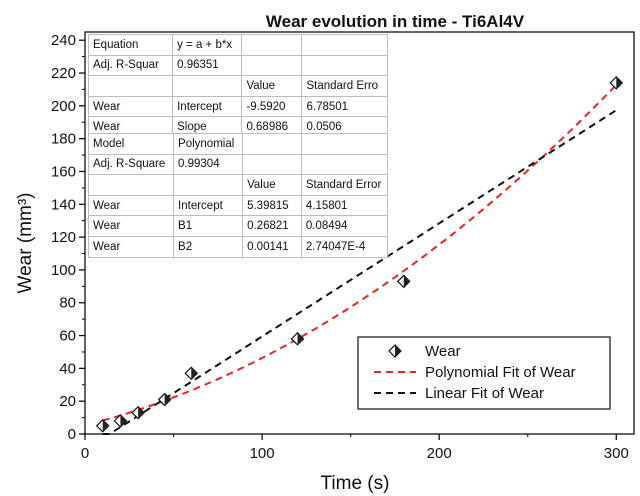 Image resolution: width=640 pixels, height=496 pixels. Describe the element at coordinates (443, 351) in the screenshot. I see `legend-label: Wear` at that location.